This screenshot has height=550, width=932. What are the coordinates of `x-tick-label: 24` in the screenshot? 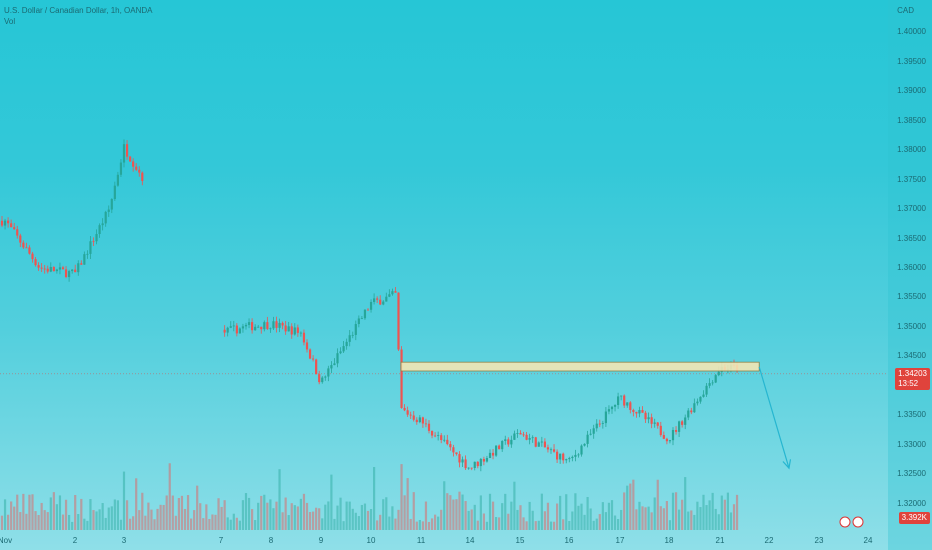 It's located at (868, 540).